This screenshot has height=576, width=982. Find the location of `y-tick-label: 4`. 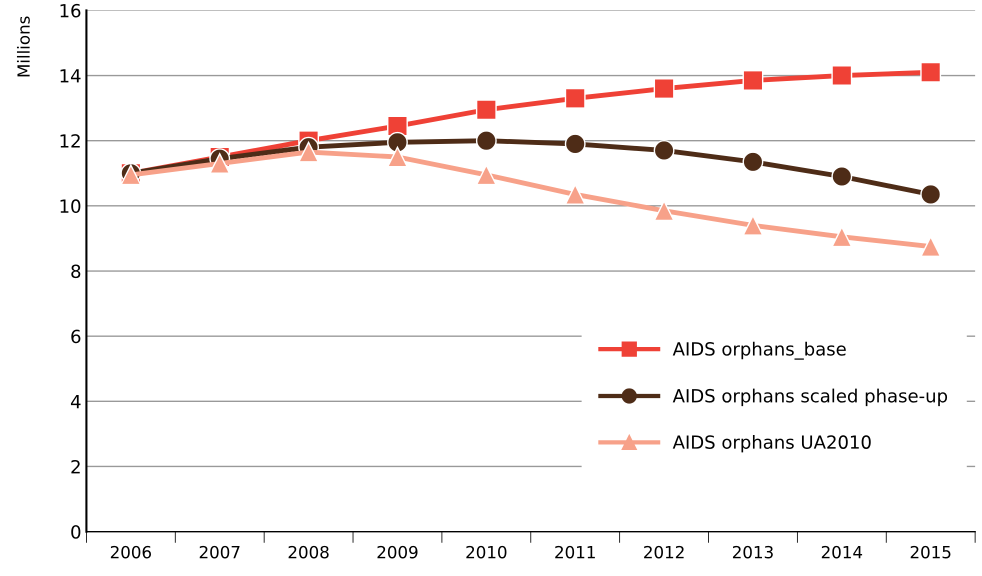

y-tick-label: 4 is located at coordinates (75, 401).